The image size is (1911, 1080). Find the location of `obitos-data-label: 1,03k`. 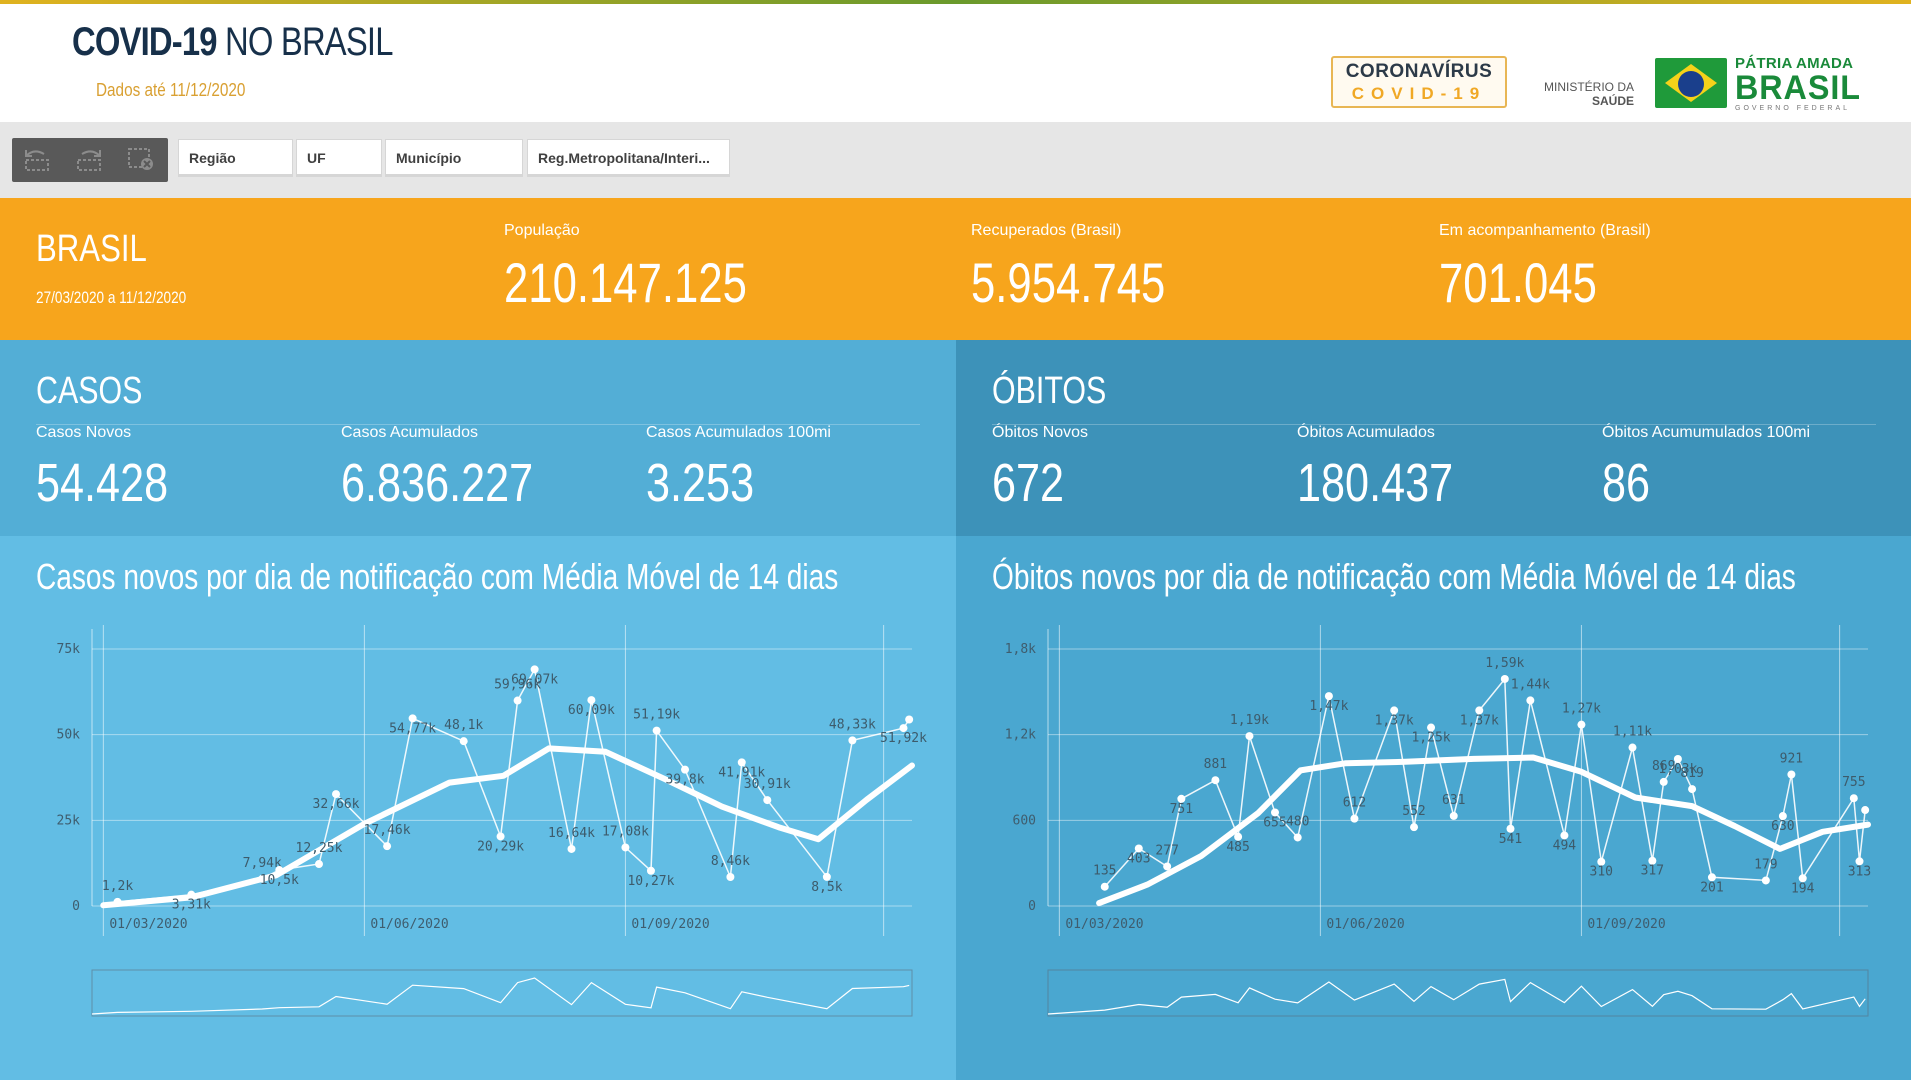

obitos-data-label: 1,03k is located at coordinates (1677, 769).